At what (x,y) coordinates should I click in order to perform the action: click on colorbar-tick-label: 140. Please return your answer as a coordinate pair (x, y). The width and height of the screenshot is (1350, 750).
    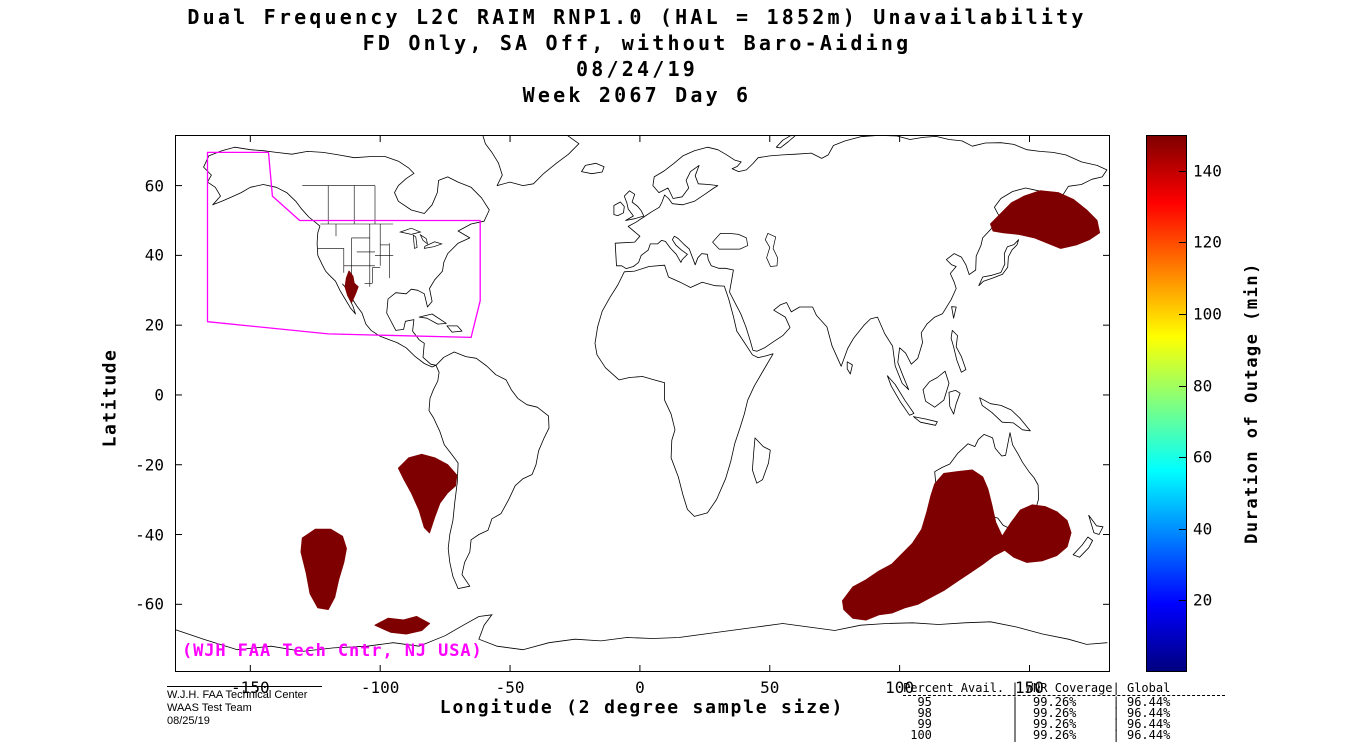
    Looking at the image, I should click on (1207, 171).